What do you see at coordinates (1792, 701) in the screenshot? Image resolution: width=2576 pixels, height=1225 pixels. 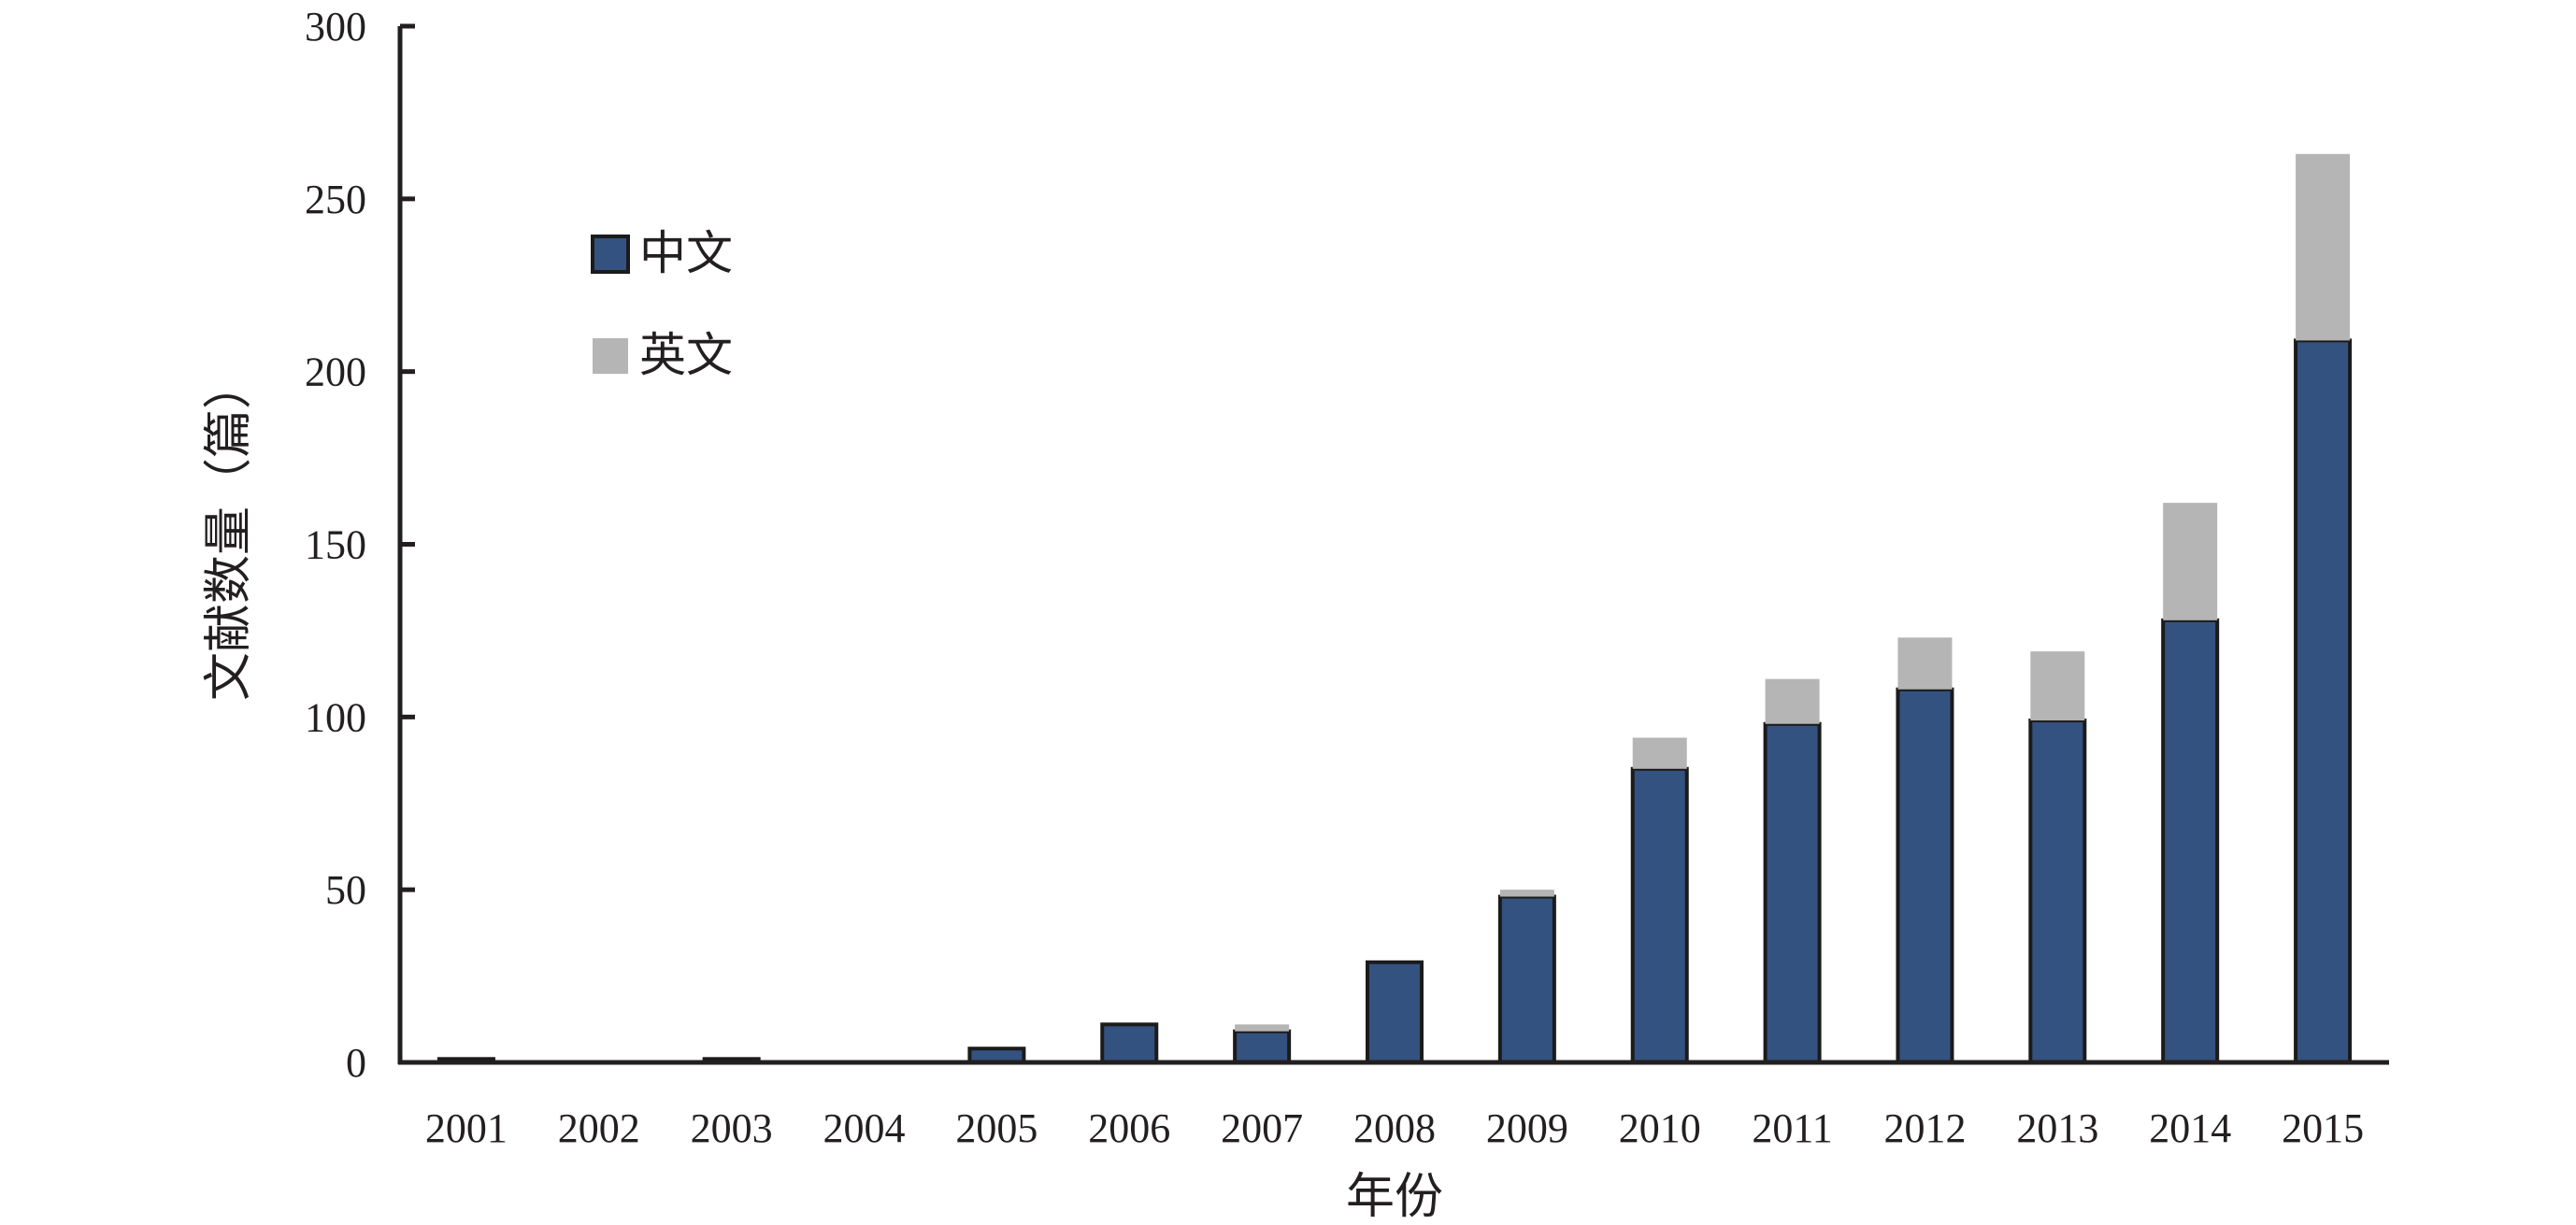 I see `bar-series-2-2011` at bounding box center [1792, 701].